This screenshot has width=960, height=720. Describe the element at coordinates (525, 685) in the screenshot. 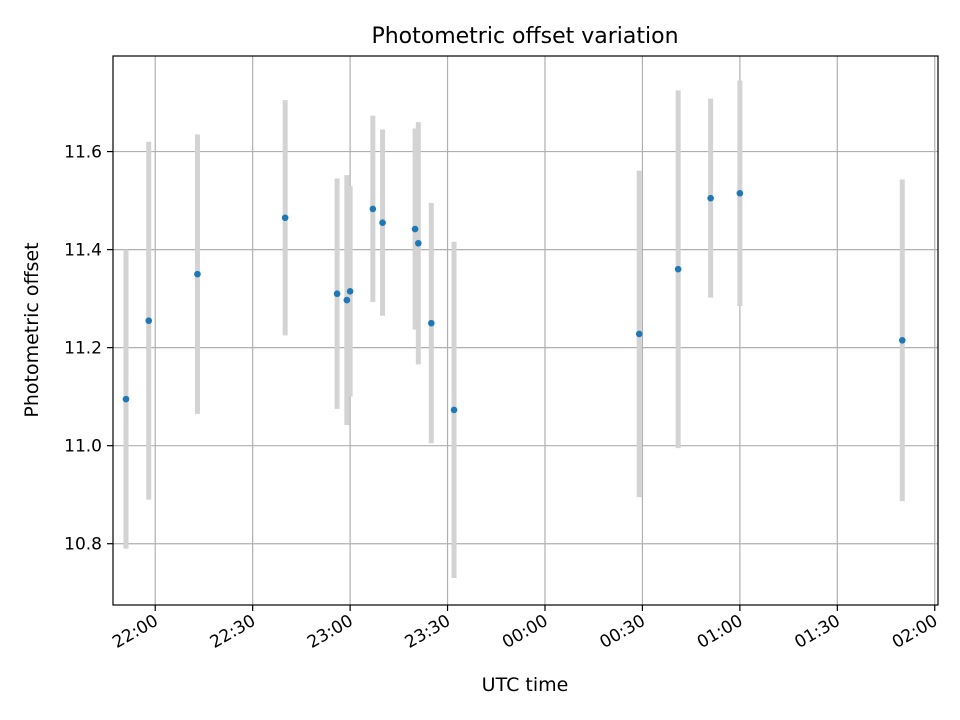

I see `x-axis-label: UTC time` at that location.